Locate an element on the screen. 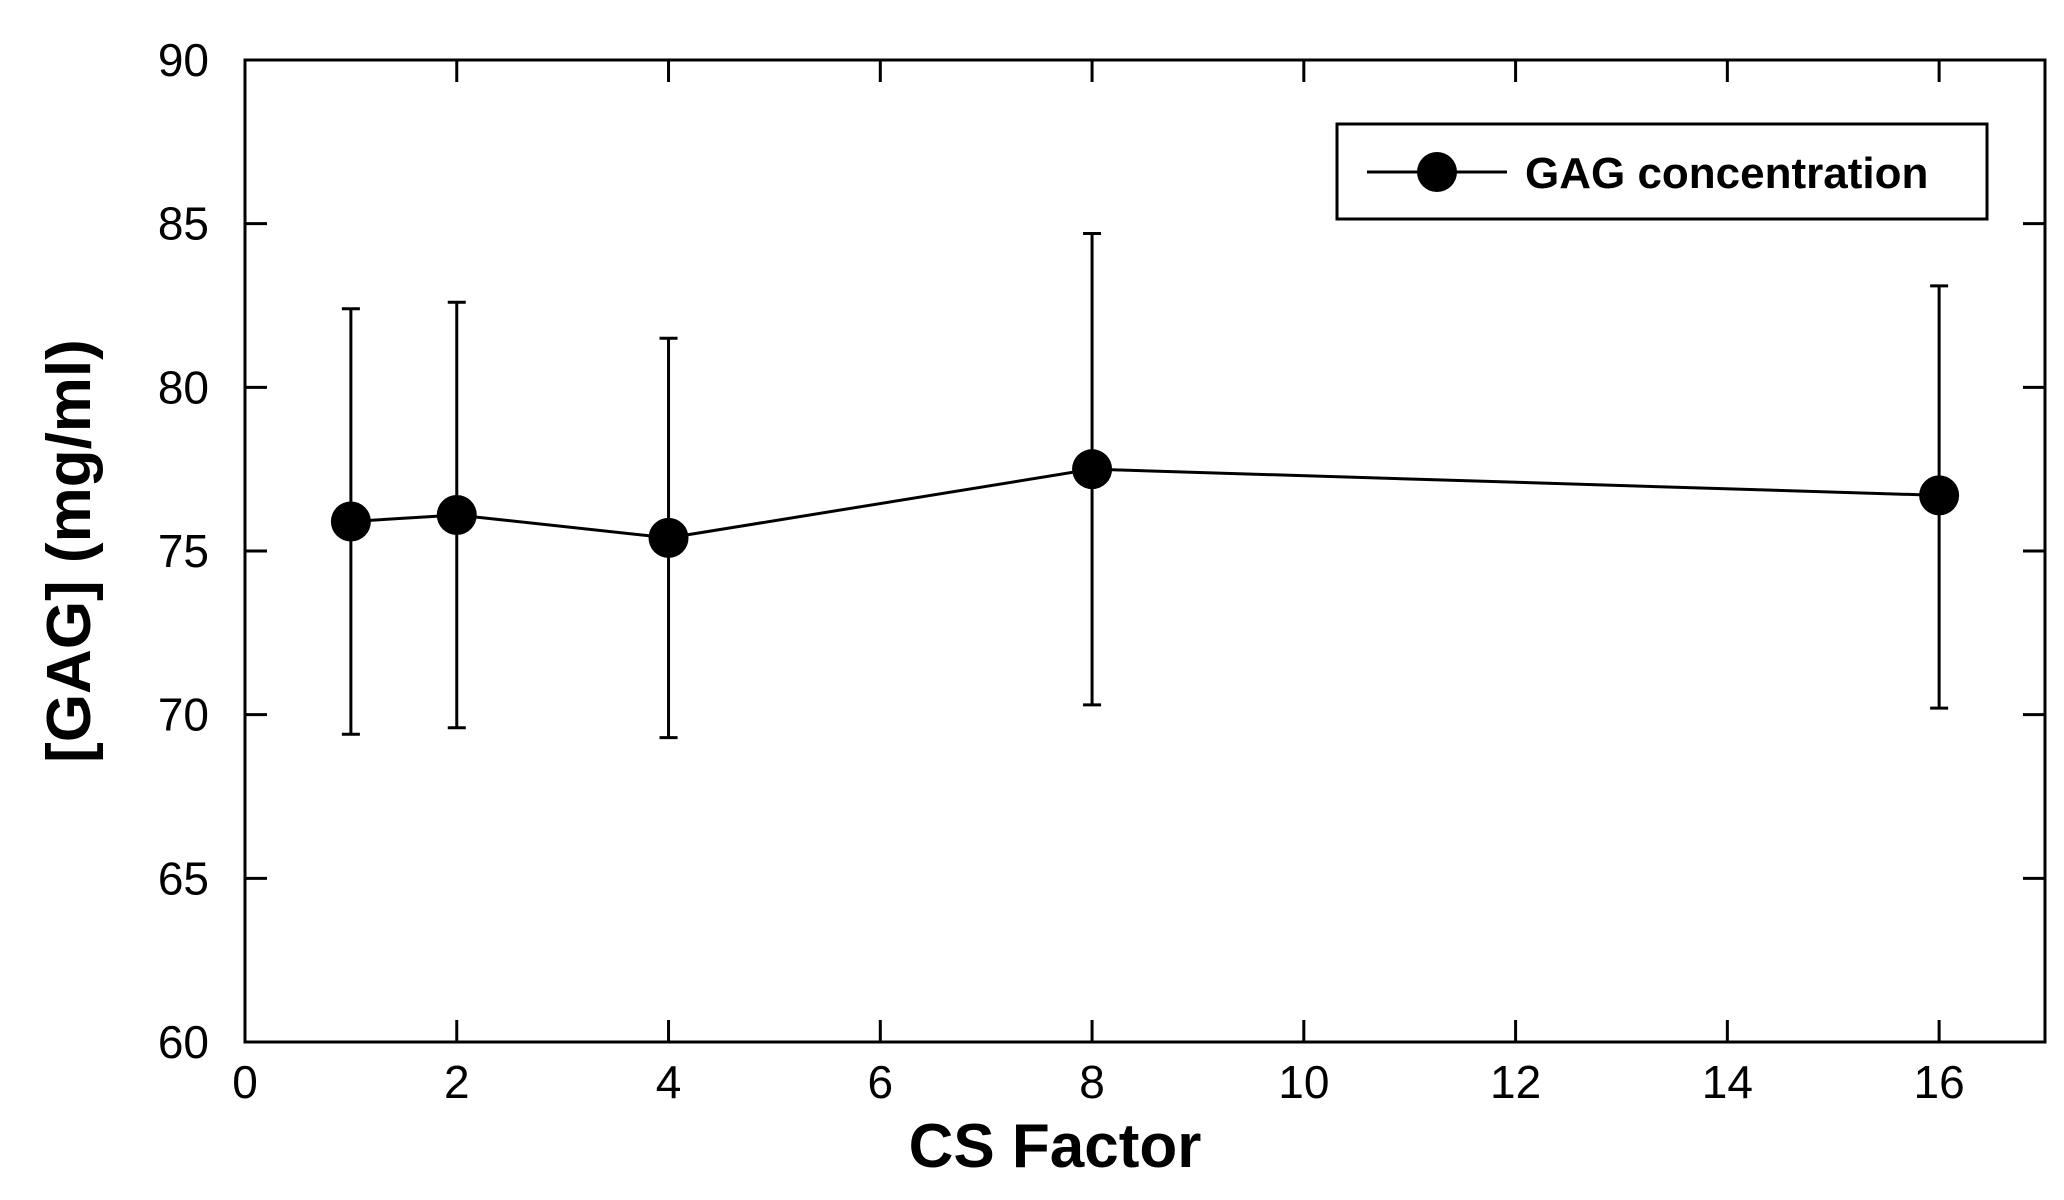  x-tick-label: 16 is located at coordinates (1939, 1082).